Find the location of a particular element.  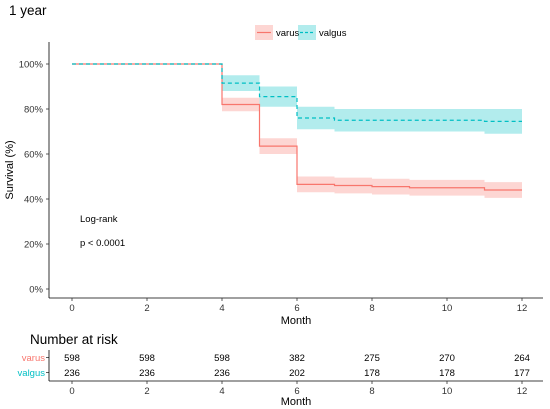

risk-x-tick-label: 2 is located at coordinates (146, 391).